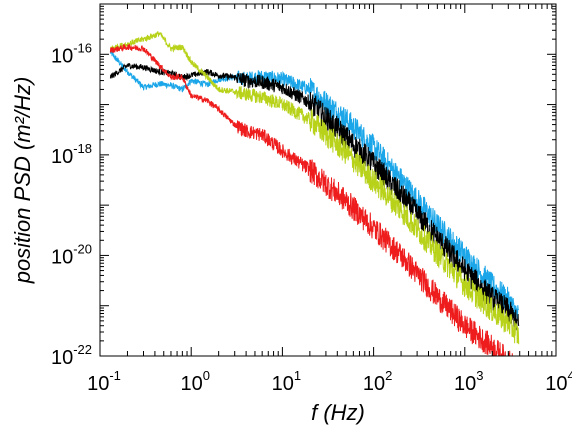  I want to click on x-tick-label: 10⁴, so click(558, 381).